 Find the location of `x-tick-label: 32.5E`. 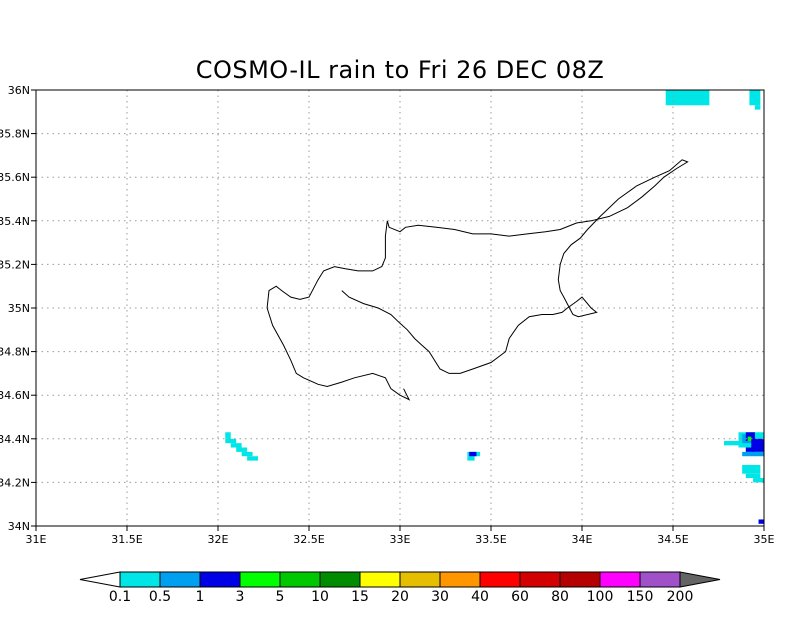

x-tick-label: 32.5E is located at coordinates (308, 539).